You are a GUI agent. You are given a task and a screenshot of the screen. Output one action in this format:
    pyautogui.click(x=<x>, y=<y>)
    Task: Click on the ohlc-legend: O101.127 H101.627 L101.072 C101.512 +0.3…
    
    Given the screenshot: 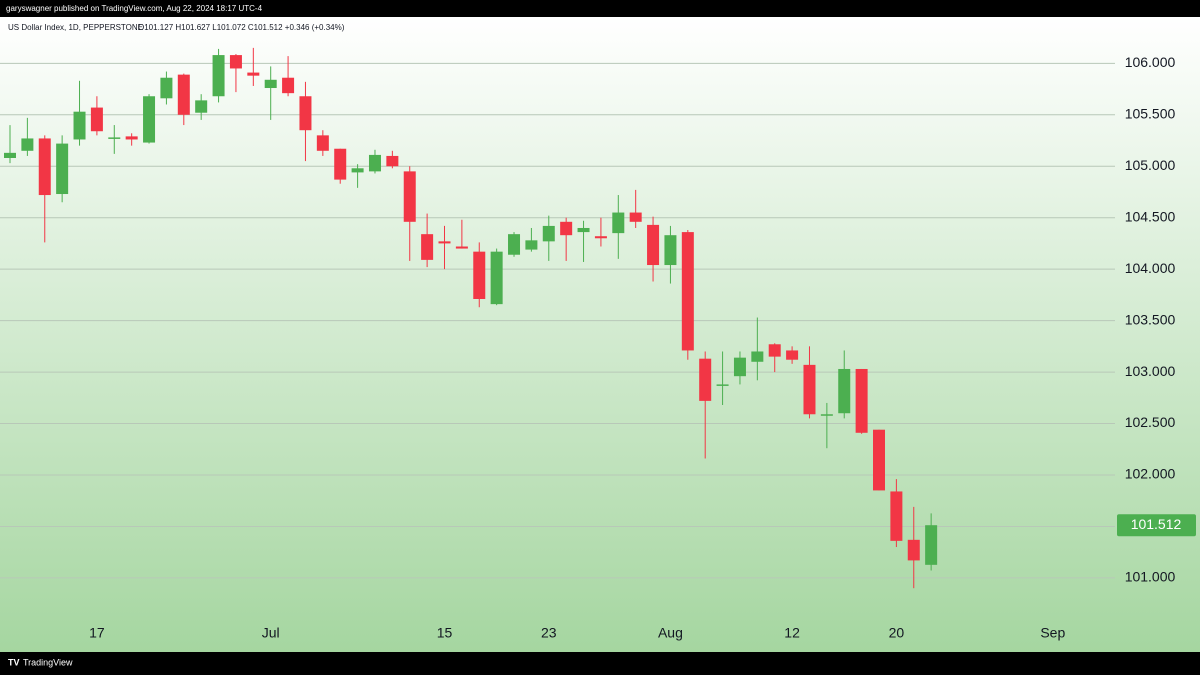 What is the action you would take?
    pyautogui.click(x=241, y=27)
    